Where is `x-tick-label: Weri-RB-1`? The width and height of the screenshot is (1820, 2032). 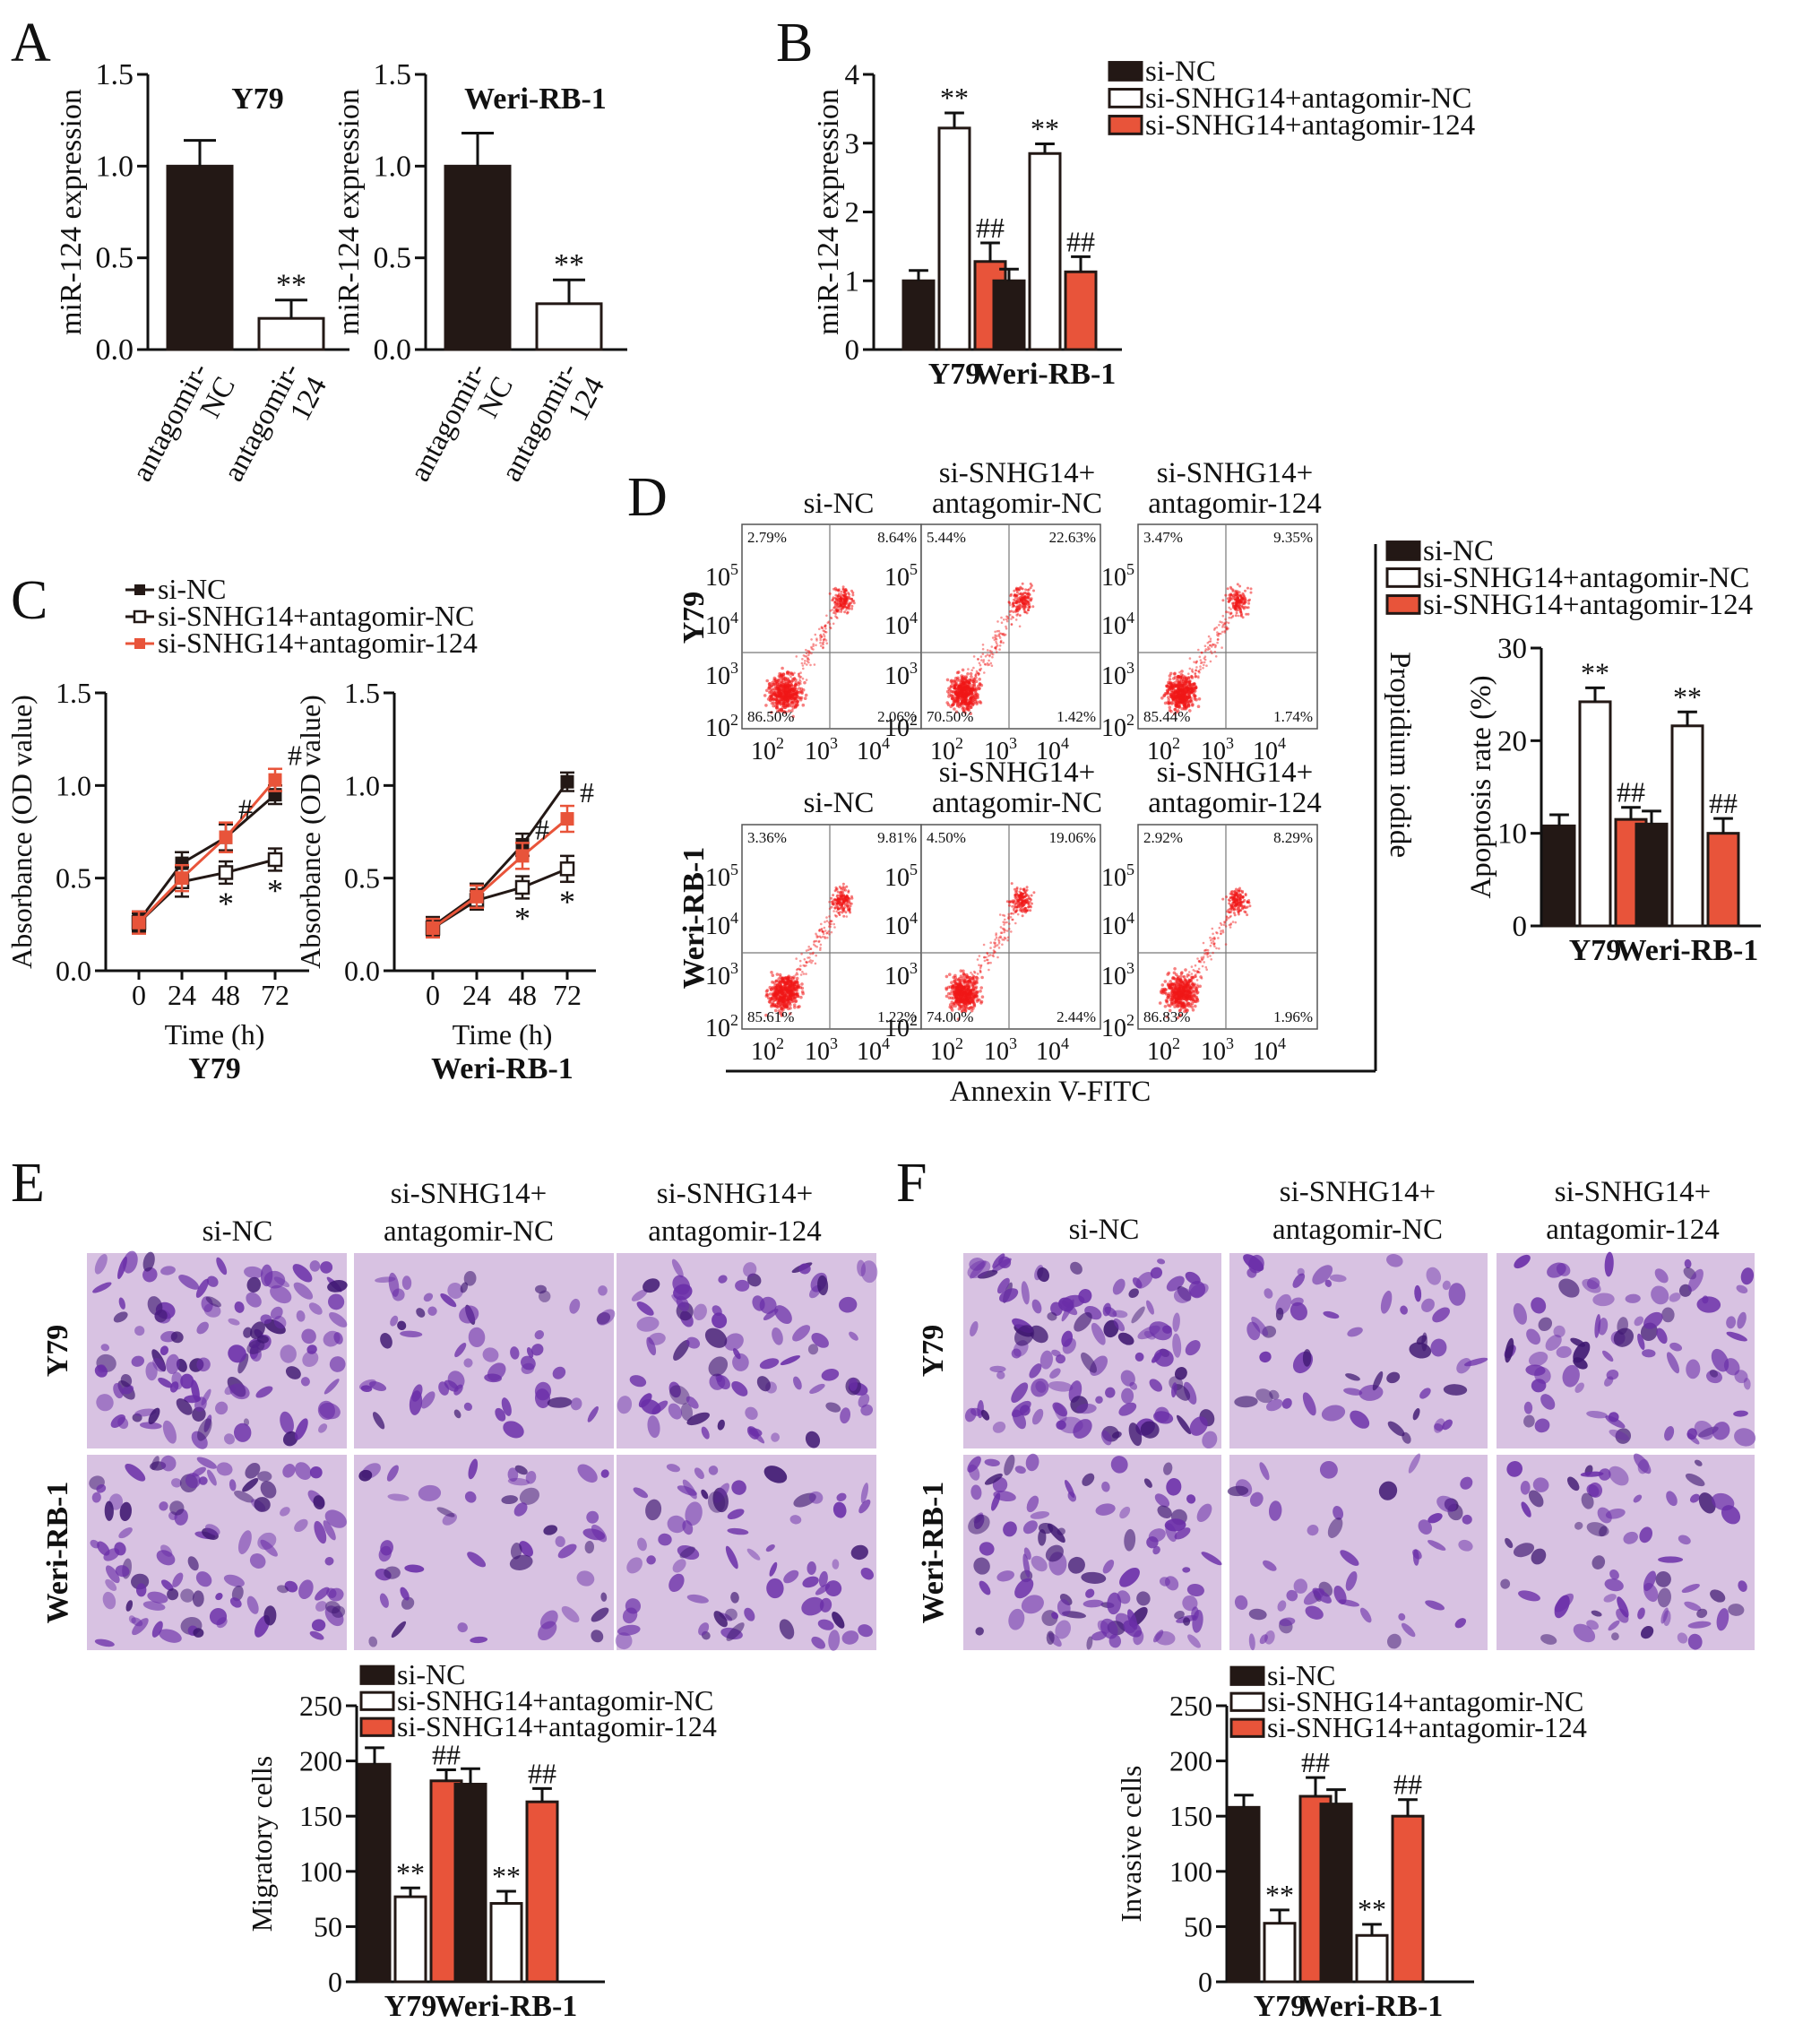 x-tick-label: Weri-RB-1 is located at coordinates (1045, 374).